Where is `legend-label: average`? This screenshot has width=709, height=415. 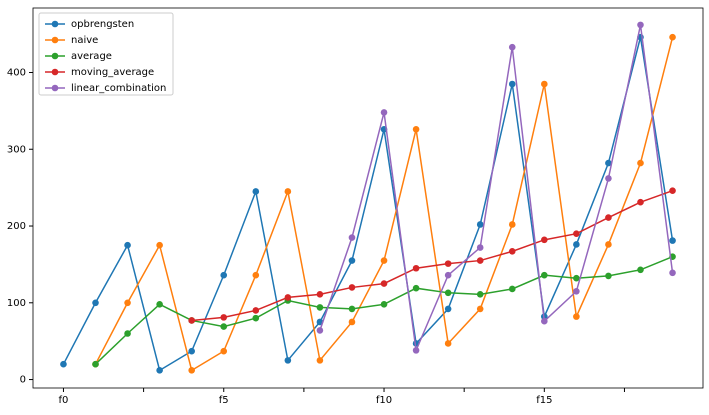 legend-label: average is located at coordinates (91, 56).